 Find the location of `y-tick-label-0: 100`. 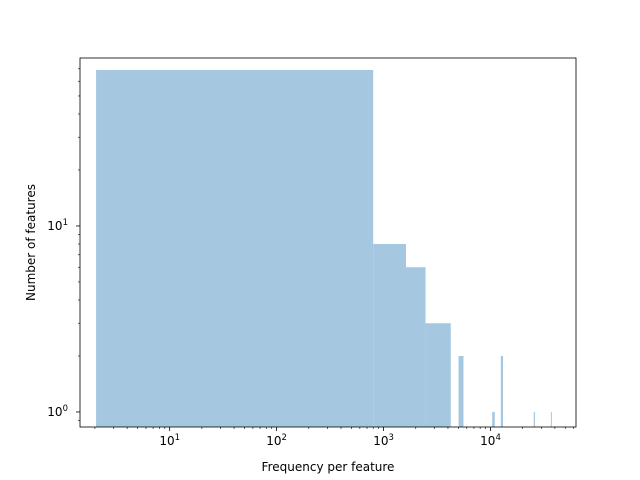

y-tick-label-0: 100 is located at coordinates (57, 411).